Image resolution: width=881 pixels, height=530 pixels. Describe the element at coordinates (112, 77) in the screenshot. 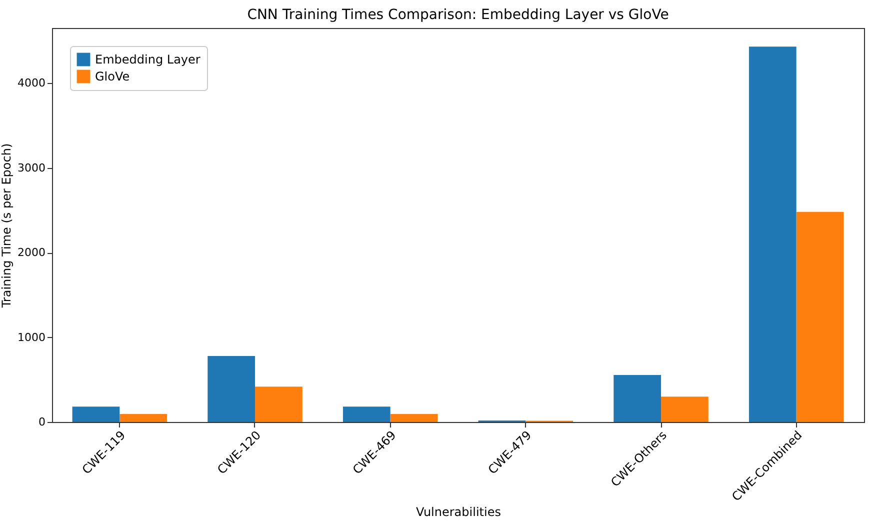

I see `legend-label: GloVe` at that location.